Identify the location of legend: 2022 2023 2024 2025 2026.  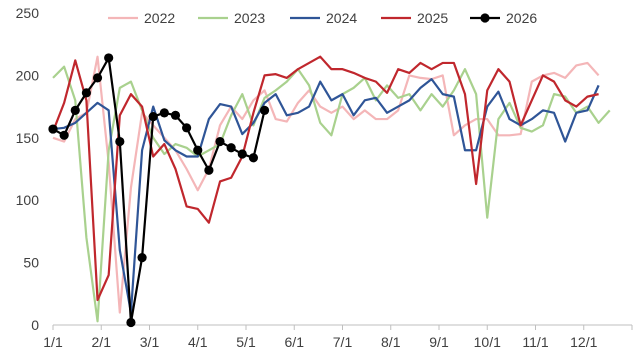
(322, 18).